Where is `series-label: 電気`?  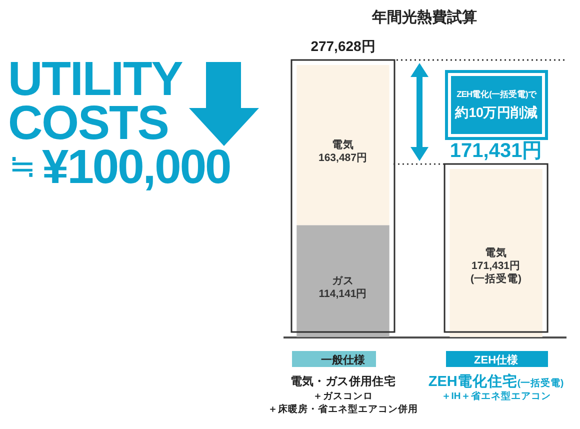 series-label: 電気 is located at coordinates (343, 145).